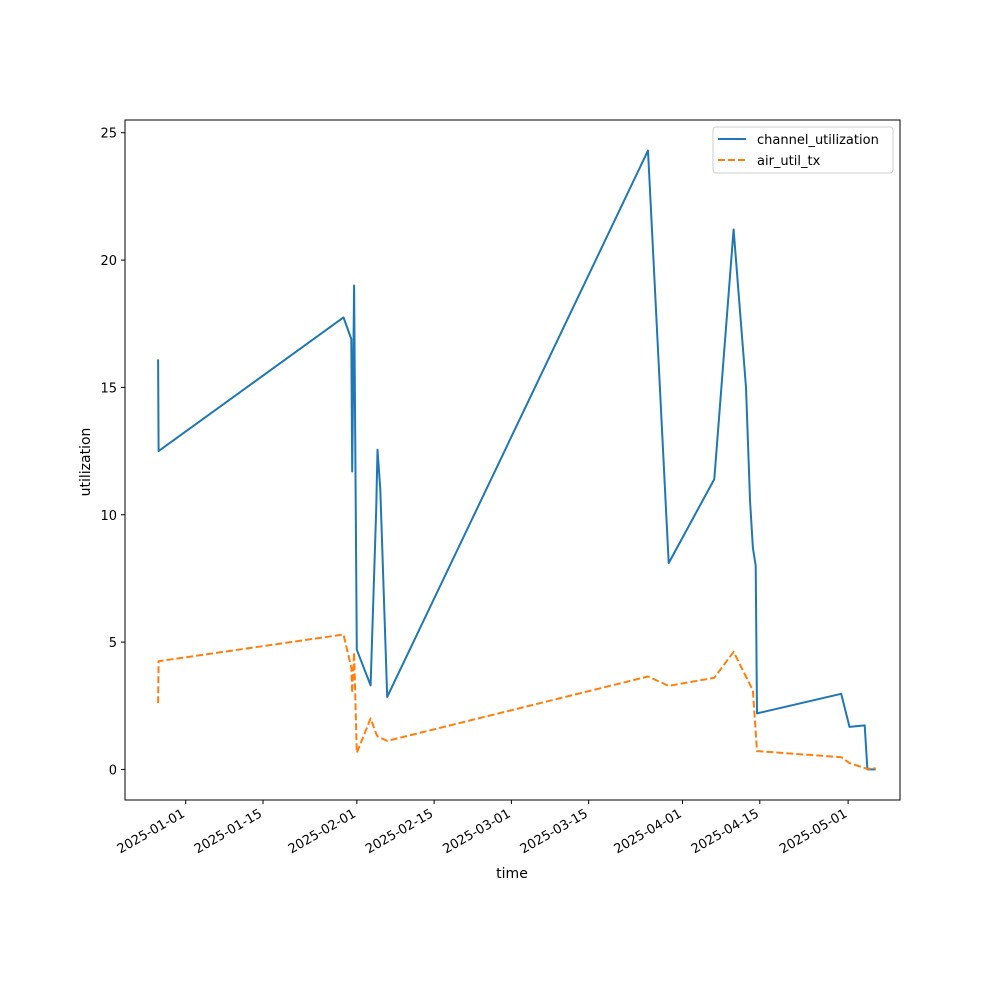 The image size is (1000, 1004). I want to click on y-axis-label: utilization, so click(86, 462).